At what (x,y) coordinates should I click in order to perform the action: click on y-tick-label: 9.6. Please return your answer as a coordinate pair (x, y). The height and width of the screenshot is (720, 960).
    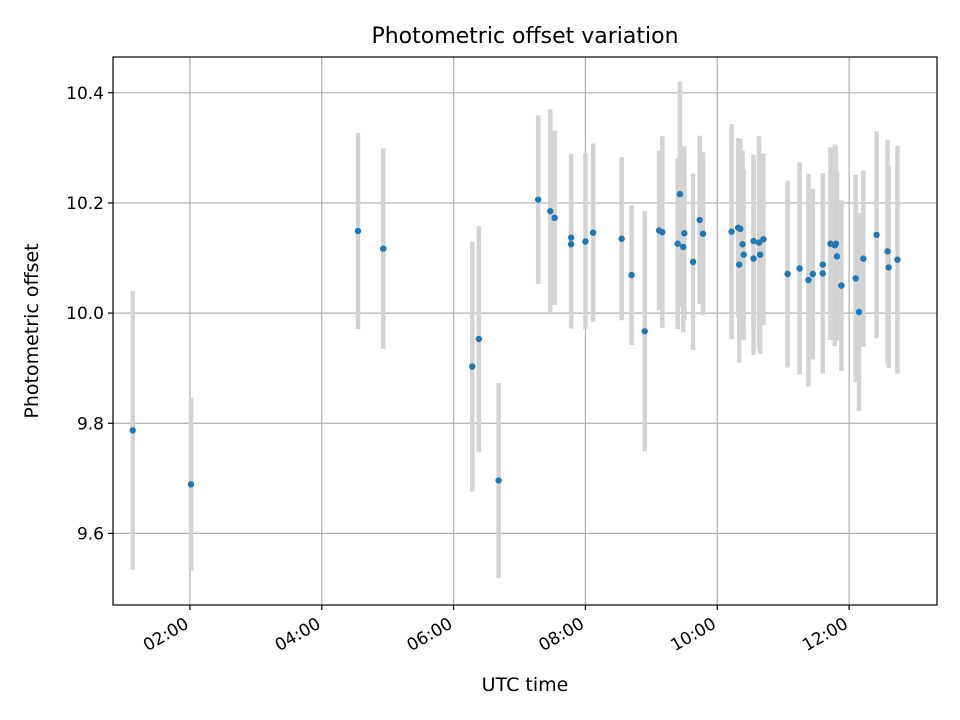
    Looking at the image, I should click on (90, 534).